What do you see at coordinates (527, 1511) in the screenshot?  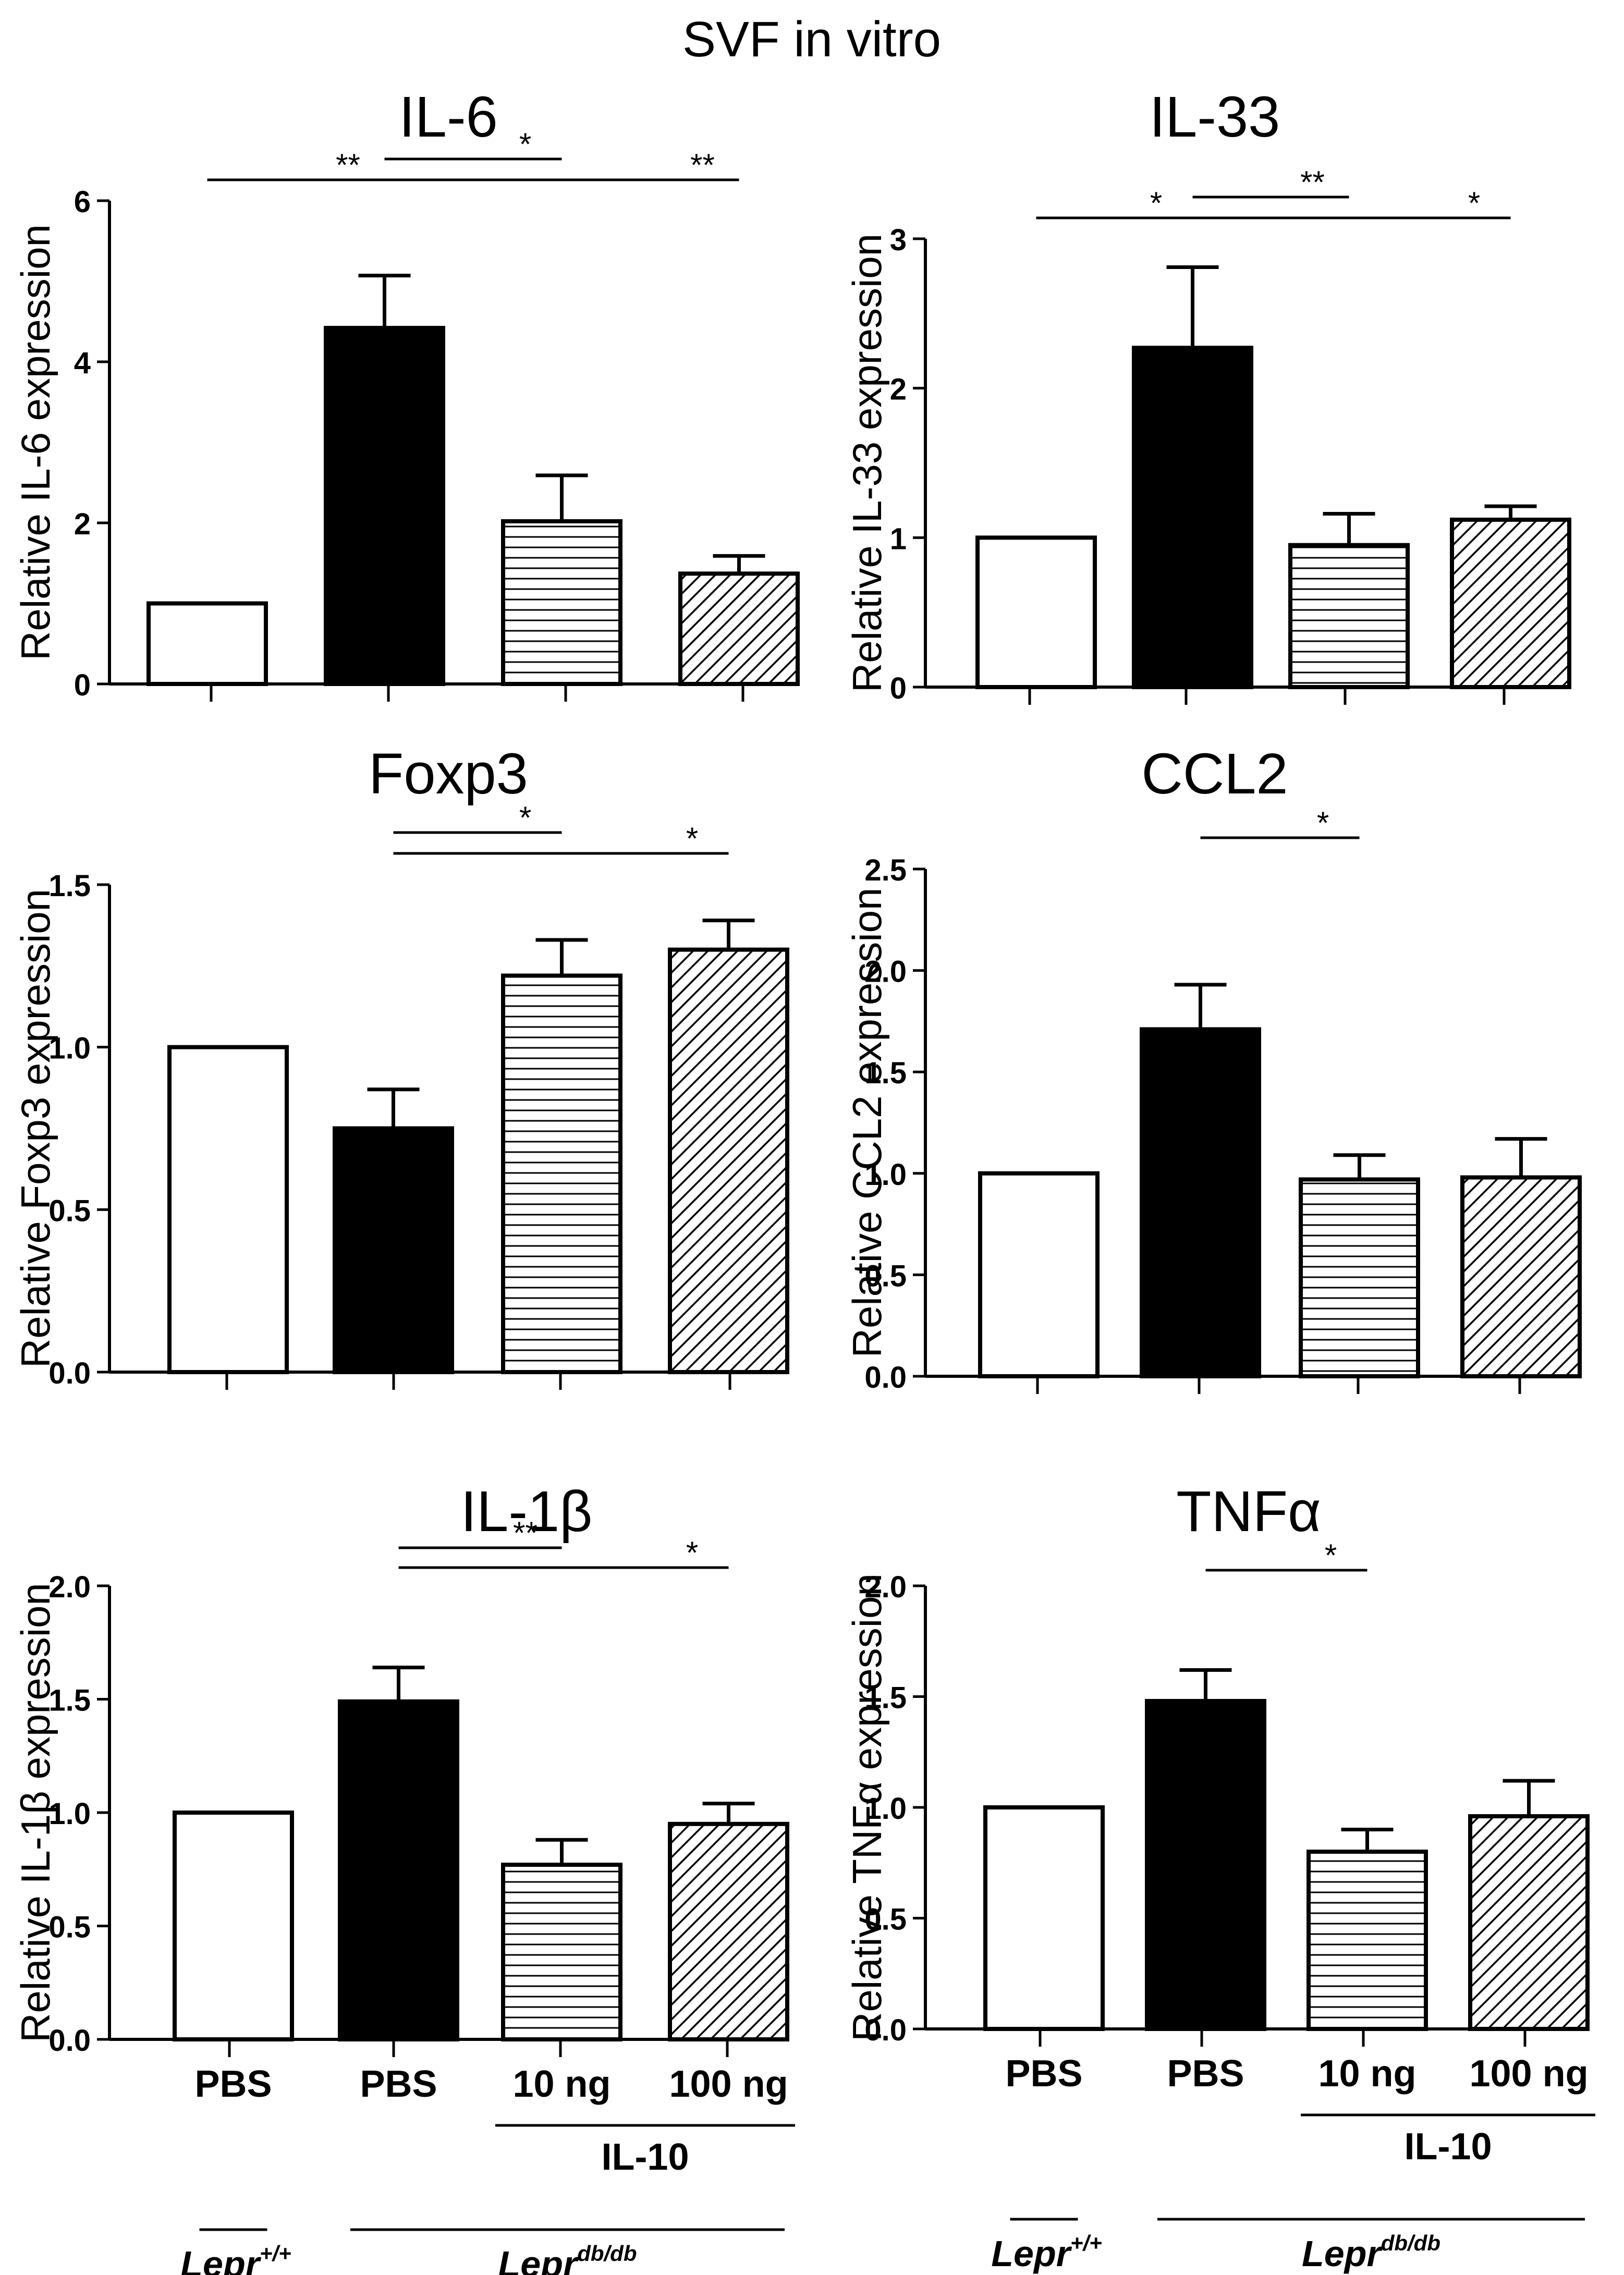 I see `chart-title: IL-1β` at bounding box center [527, 1511].